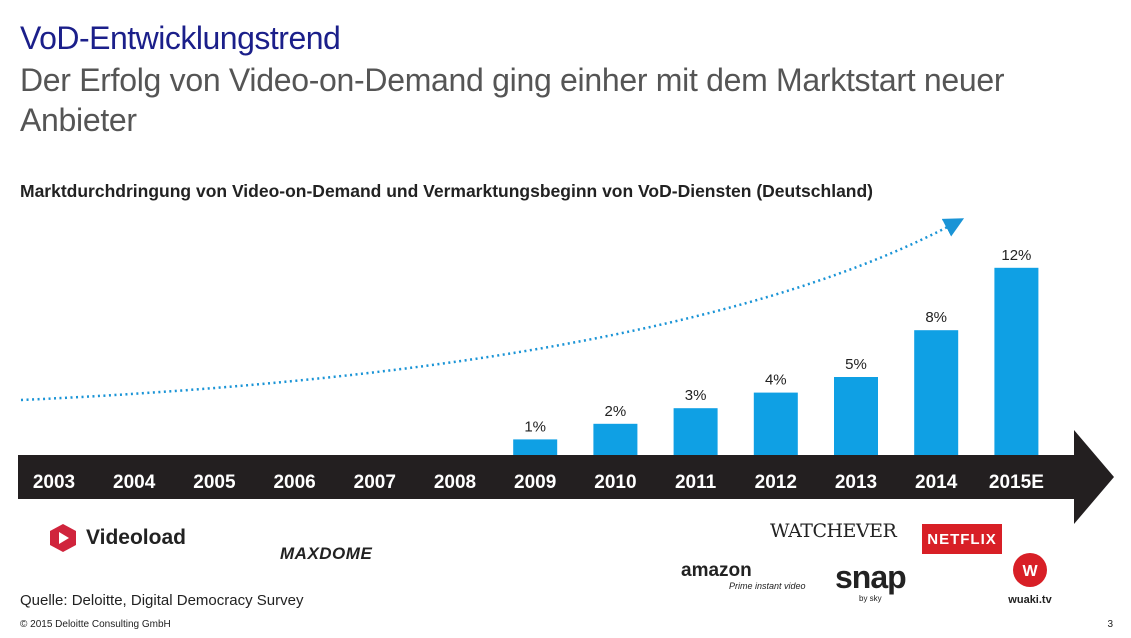 The height and width of the screenshot is (638, 1131). Describe the element at coordinates (535, 426) in the screenshot. I see `bar-value-label: 1%` at that location.